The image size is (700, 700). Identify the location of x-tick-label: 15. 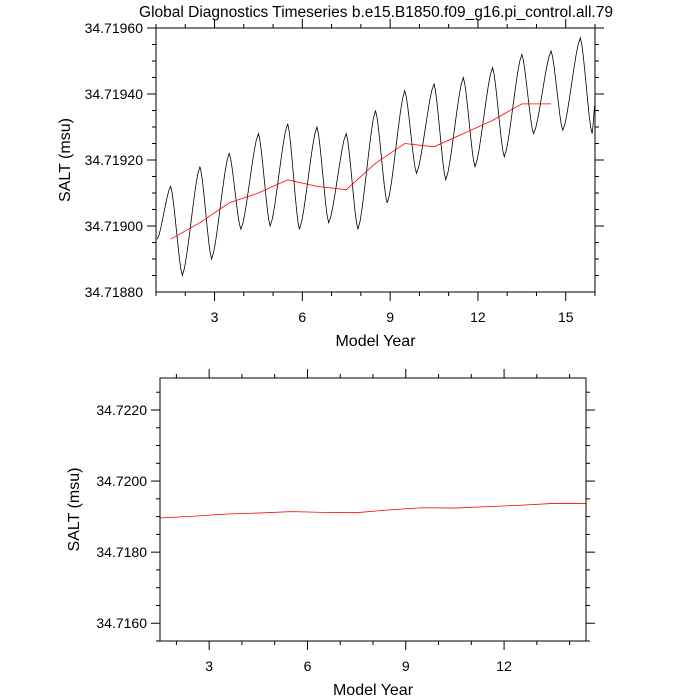
(566, 317).